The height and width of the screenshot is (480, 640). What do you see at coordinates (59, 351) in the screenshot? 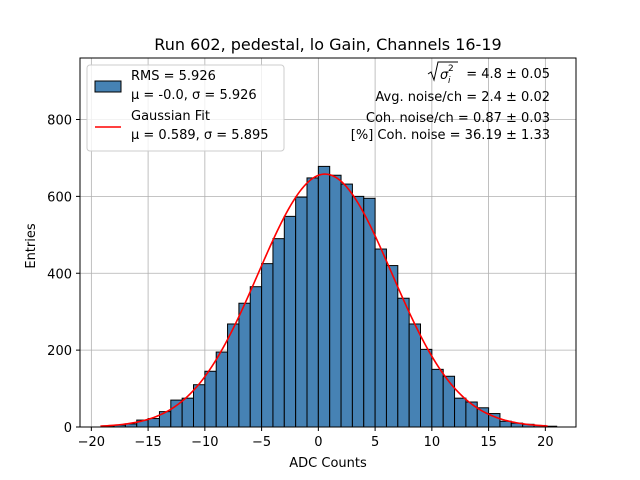
I see `y-tick-label: 200` at bounding box center [59, 351].